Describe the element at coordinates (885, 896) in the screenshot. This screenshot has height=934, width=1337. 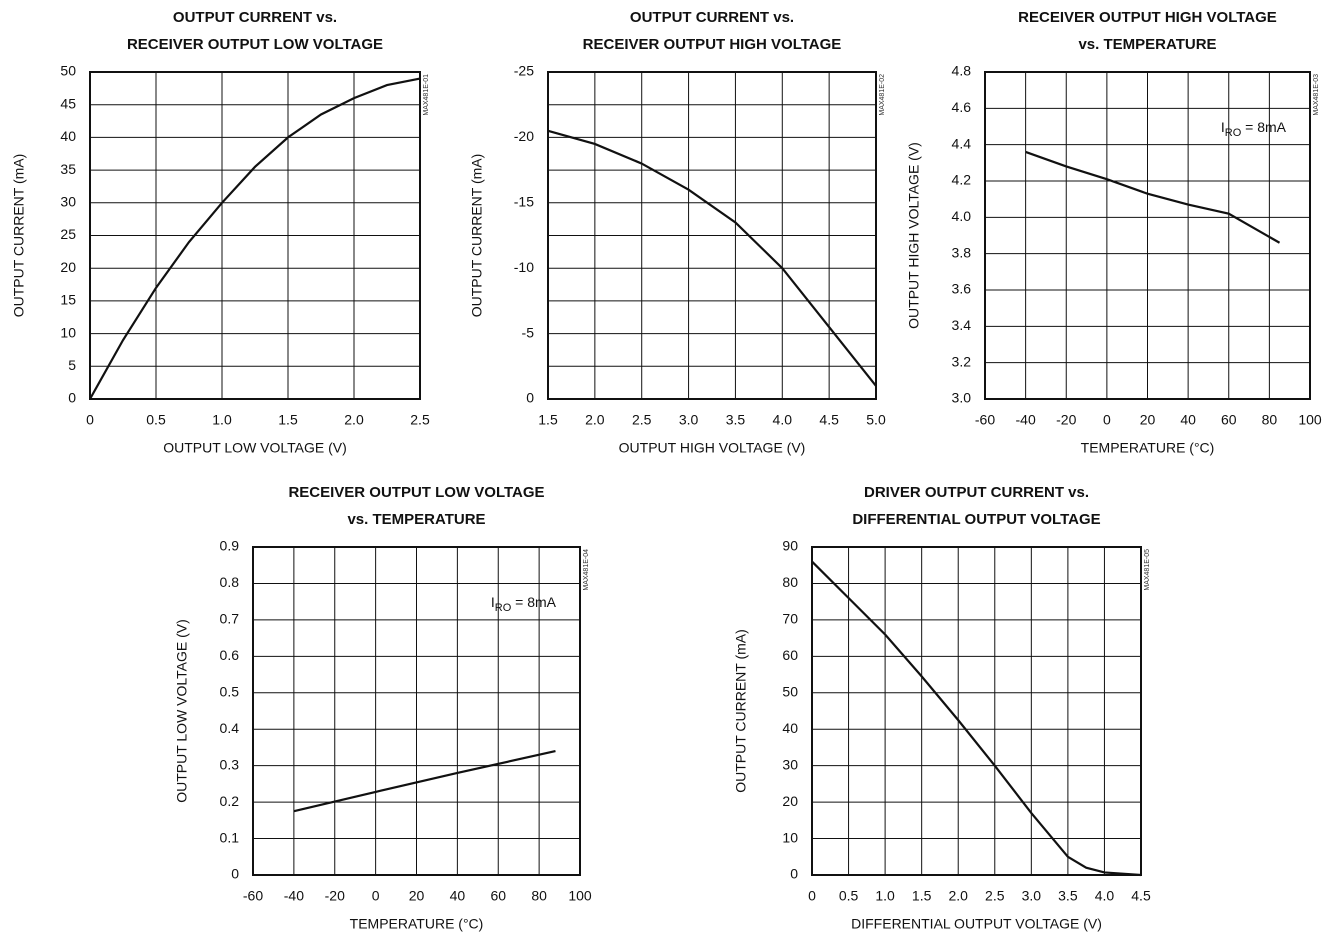
I see `x-tick-label: 1.0` at that location.